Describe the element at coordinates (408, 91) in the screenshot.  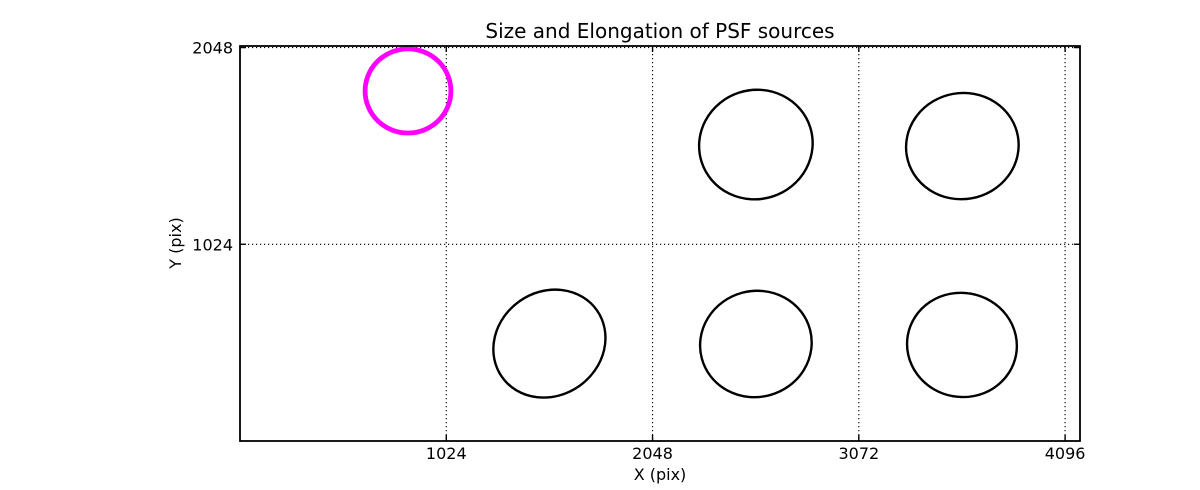
I see `psf-source-ellipse-highlight` at that location.